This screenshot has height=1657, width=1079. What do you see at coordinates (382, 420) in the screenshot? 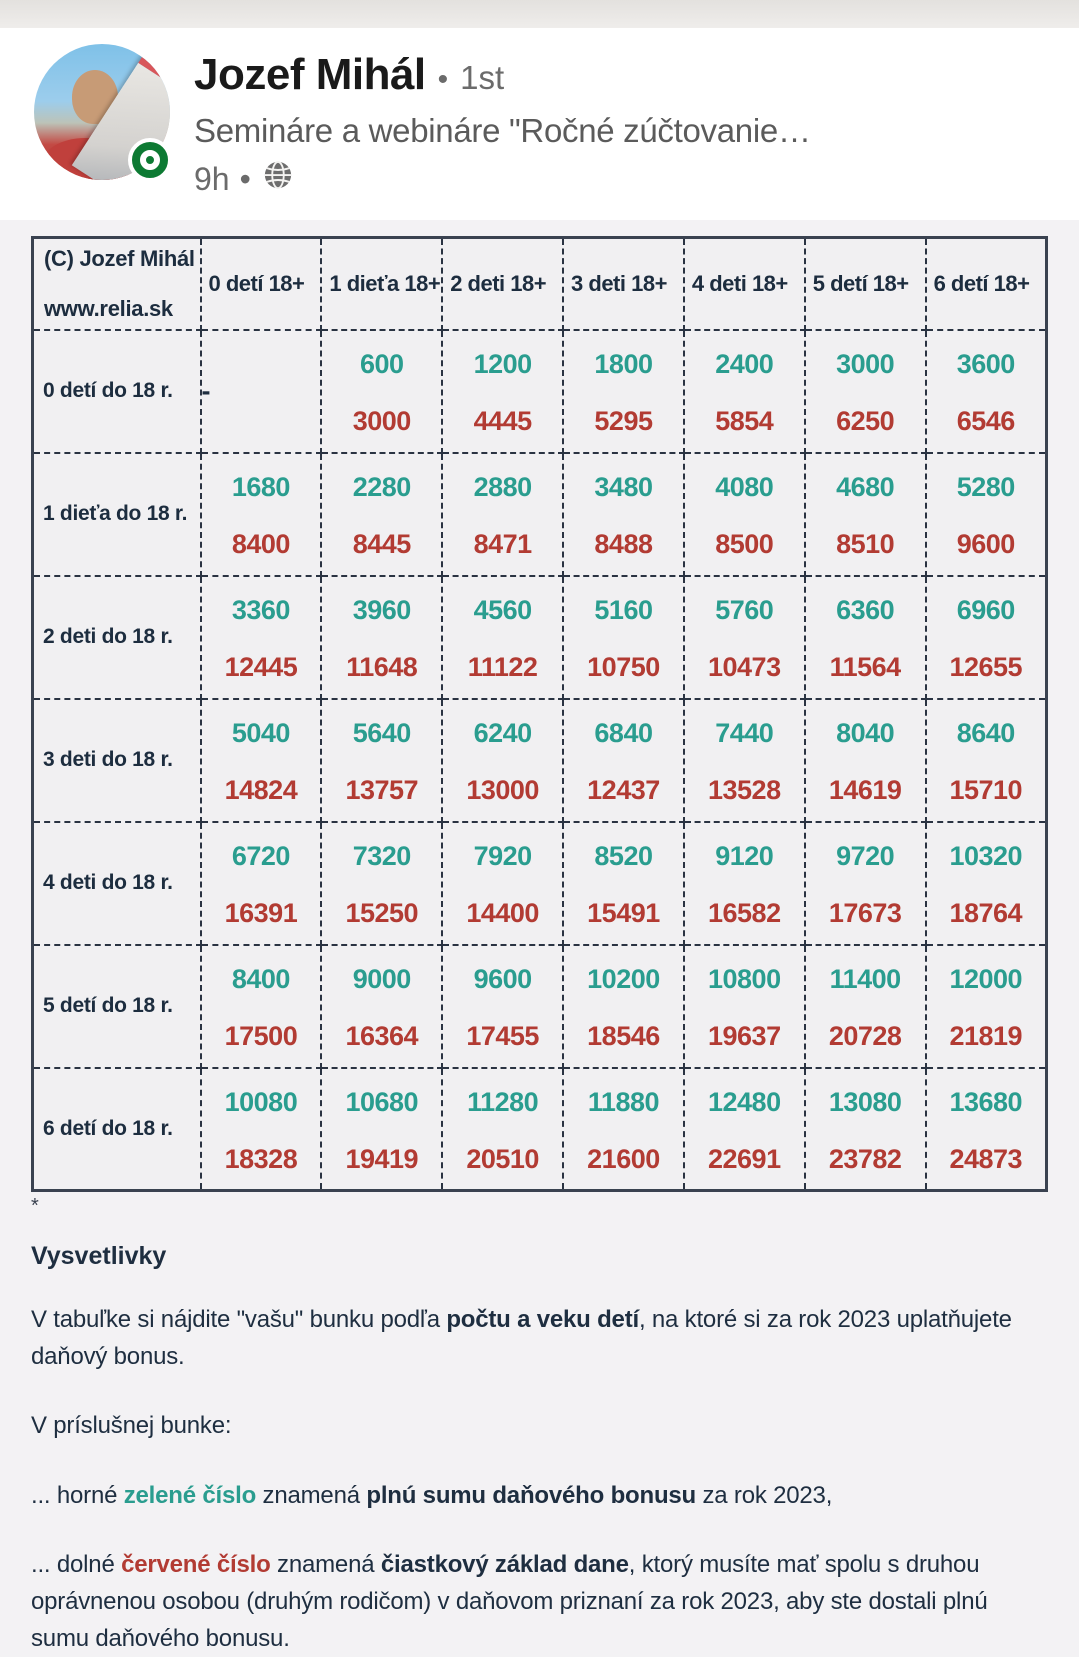
I see `tax-base-amount: 3000` at bounding box center [382, 420].